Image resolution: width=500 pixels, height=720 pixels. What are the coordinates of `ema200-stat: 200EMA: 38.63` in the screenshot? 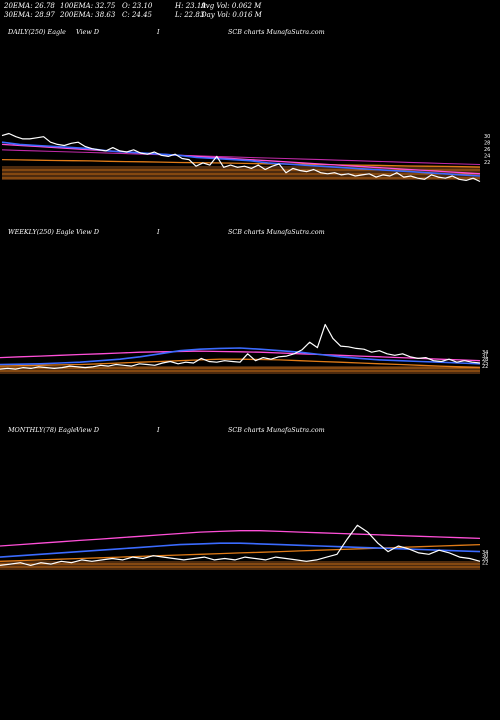 It's located at (88, 15).